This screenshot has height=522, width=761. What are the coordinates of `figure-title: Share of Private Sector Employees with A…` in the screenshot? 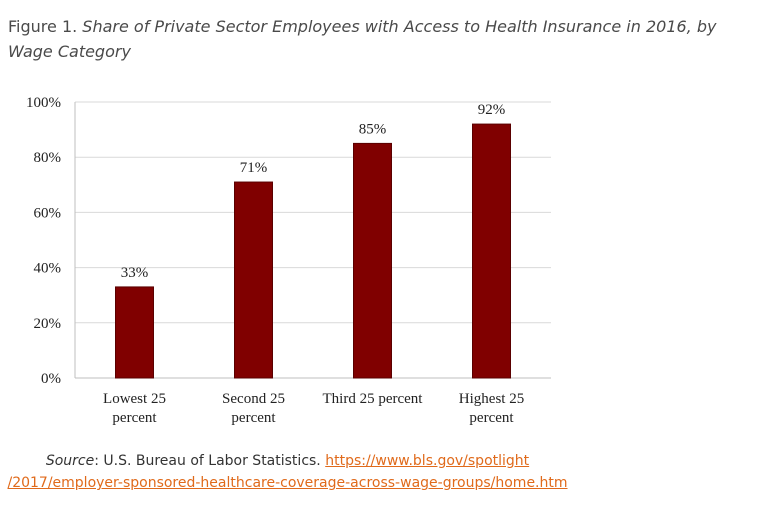 It's located at (362, 39).